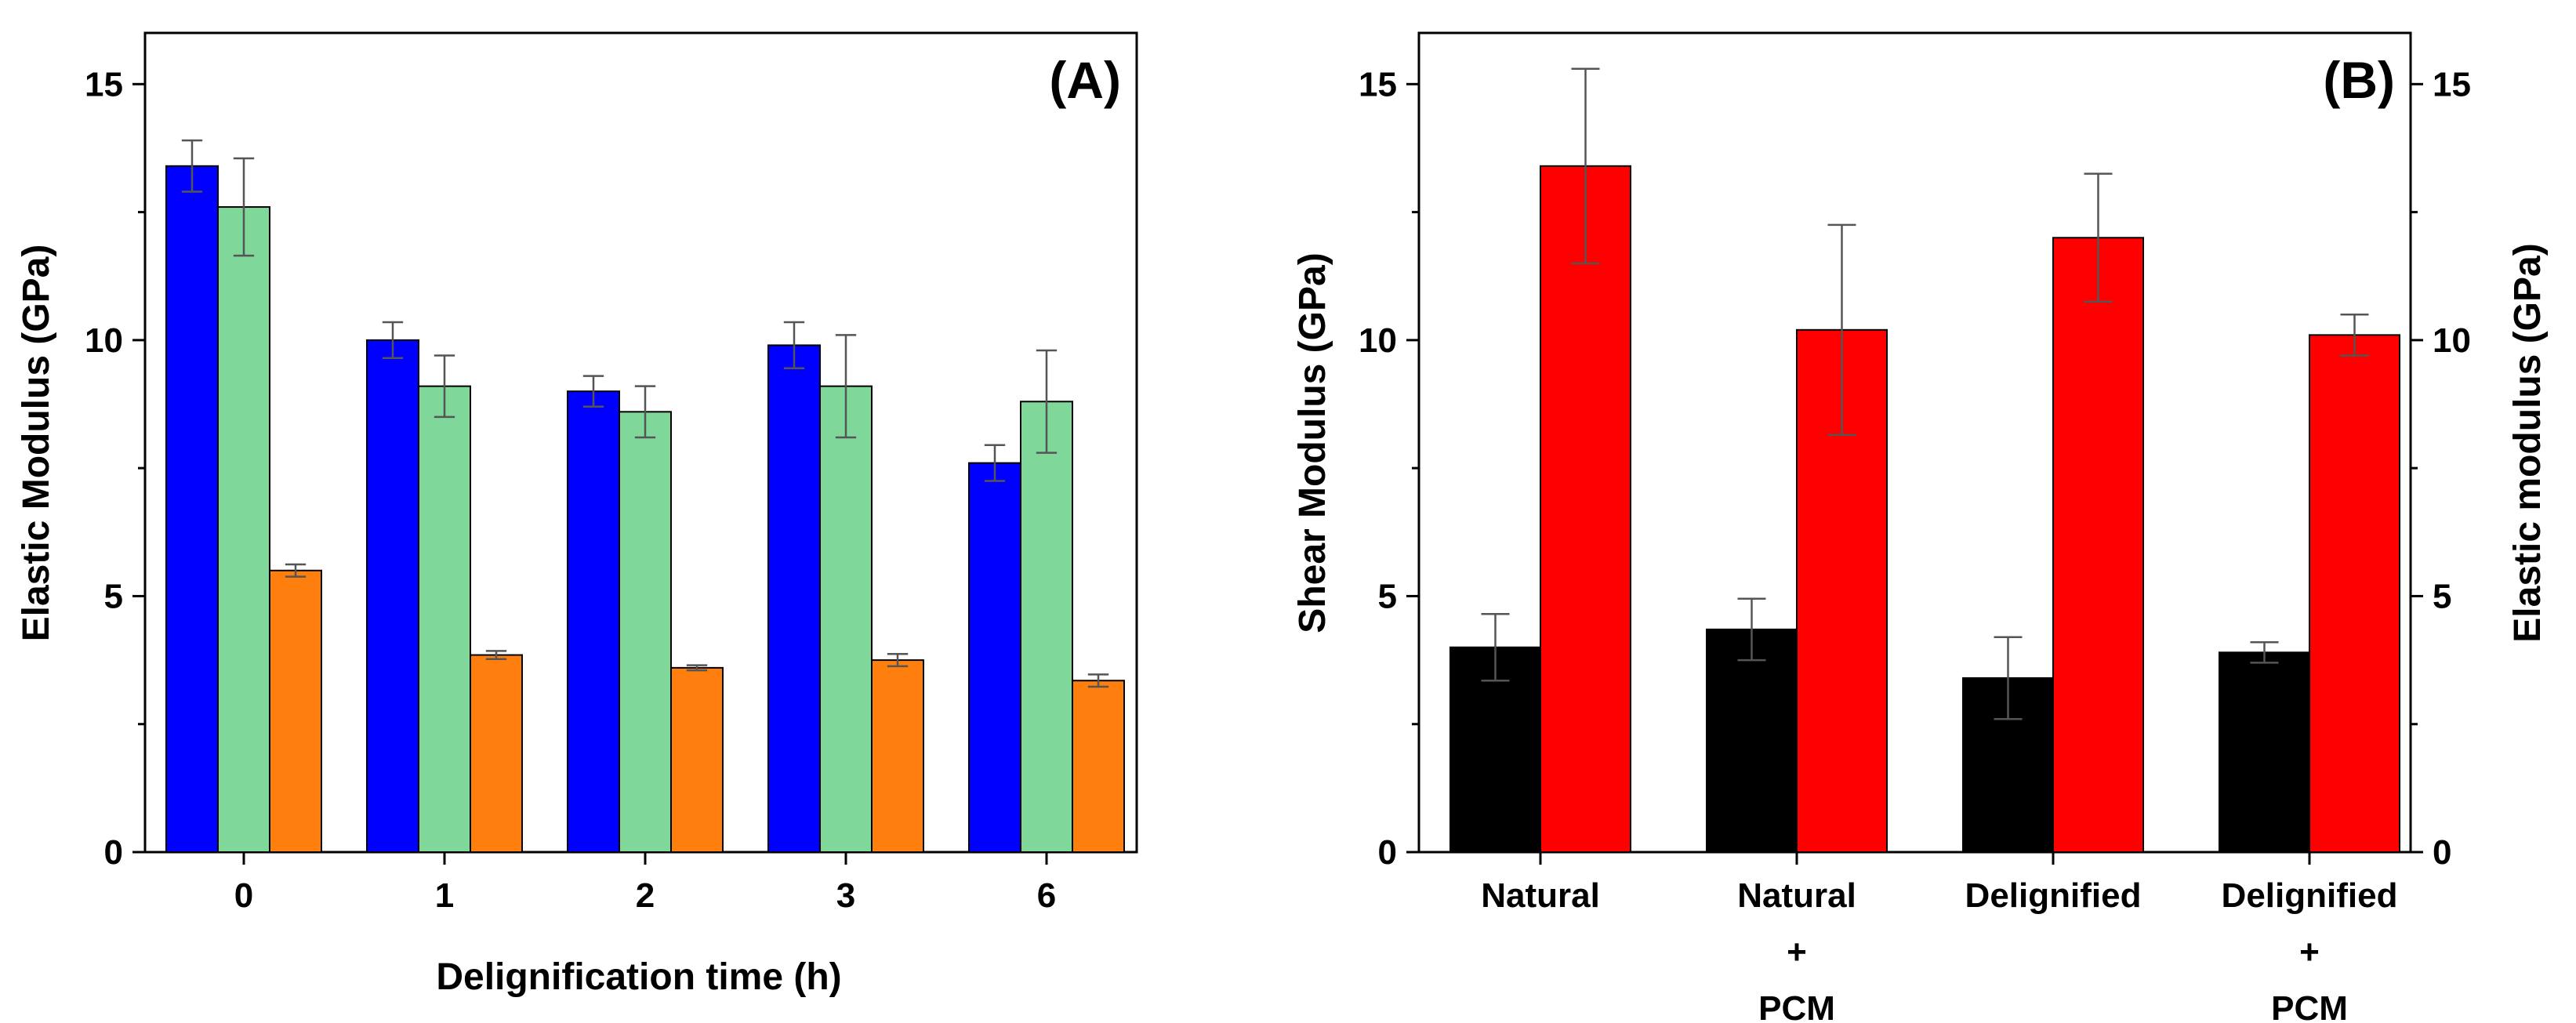  What do you see at coordinates (2442, 596) in the screenshot?
I see `b-right-y-tick-label-1: 5` at bounding box center [2442, 596].